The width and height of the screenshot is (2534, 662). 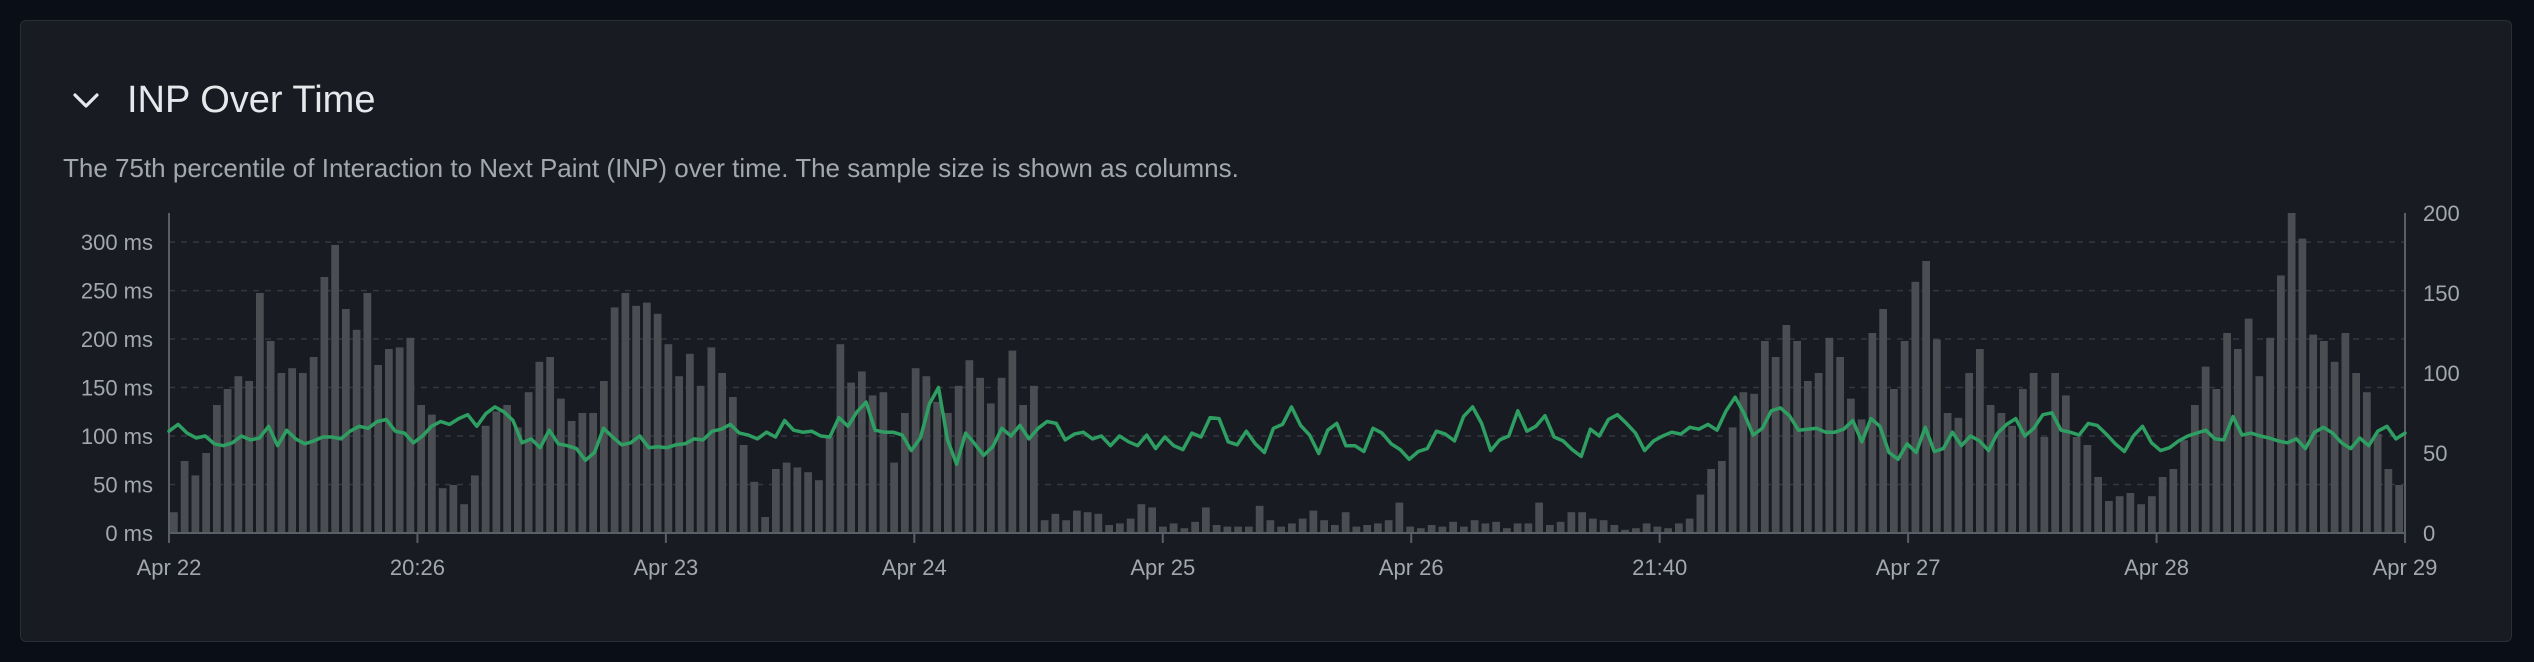 What do you see at coordinates (1287, 425) in the screenshot?
I see `inp-line` at bounding box center [1287, 425].